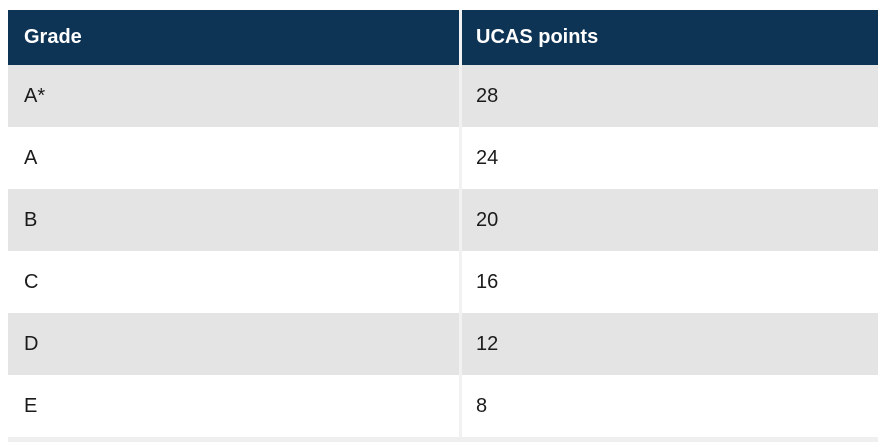 This screenshot has height=447, width=889. Describe the element at coordinates (668, 220) in the screenshot. I see `points-cell: 20` at that location.